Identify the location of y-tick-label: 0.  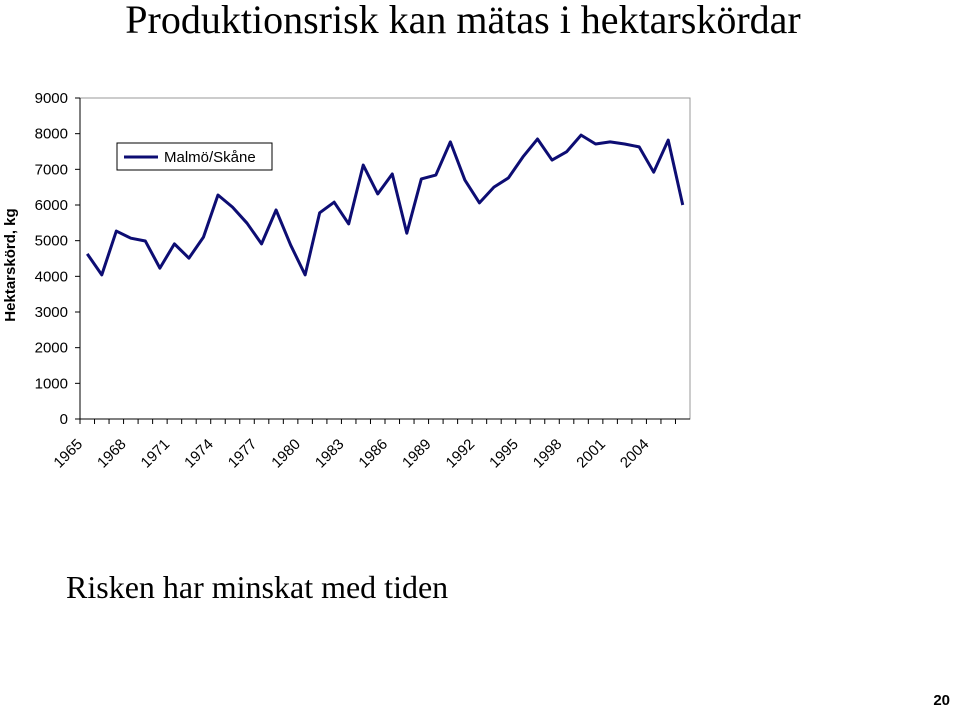
(64, 419).